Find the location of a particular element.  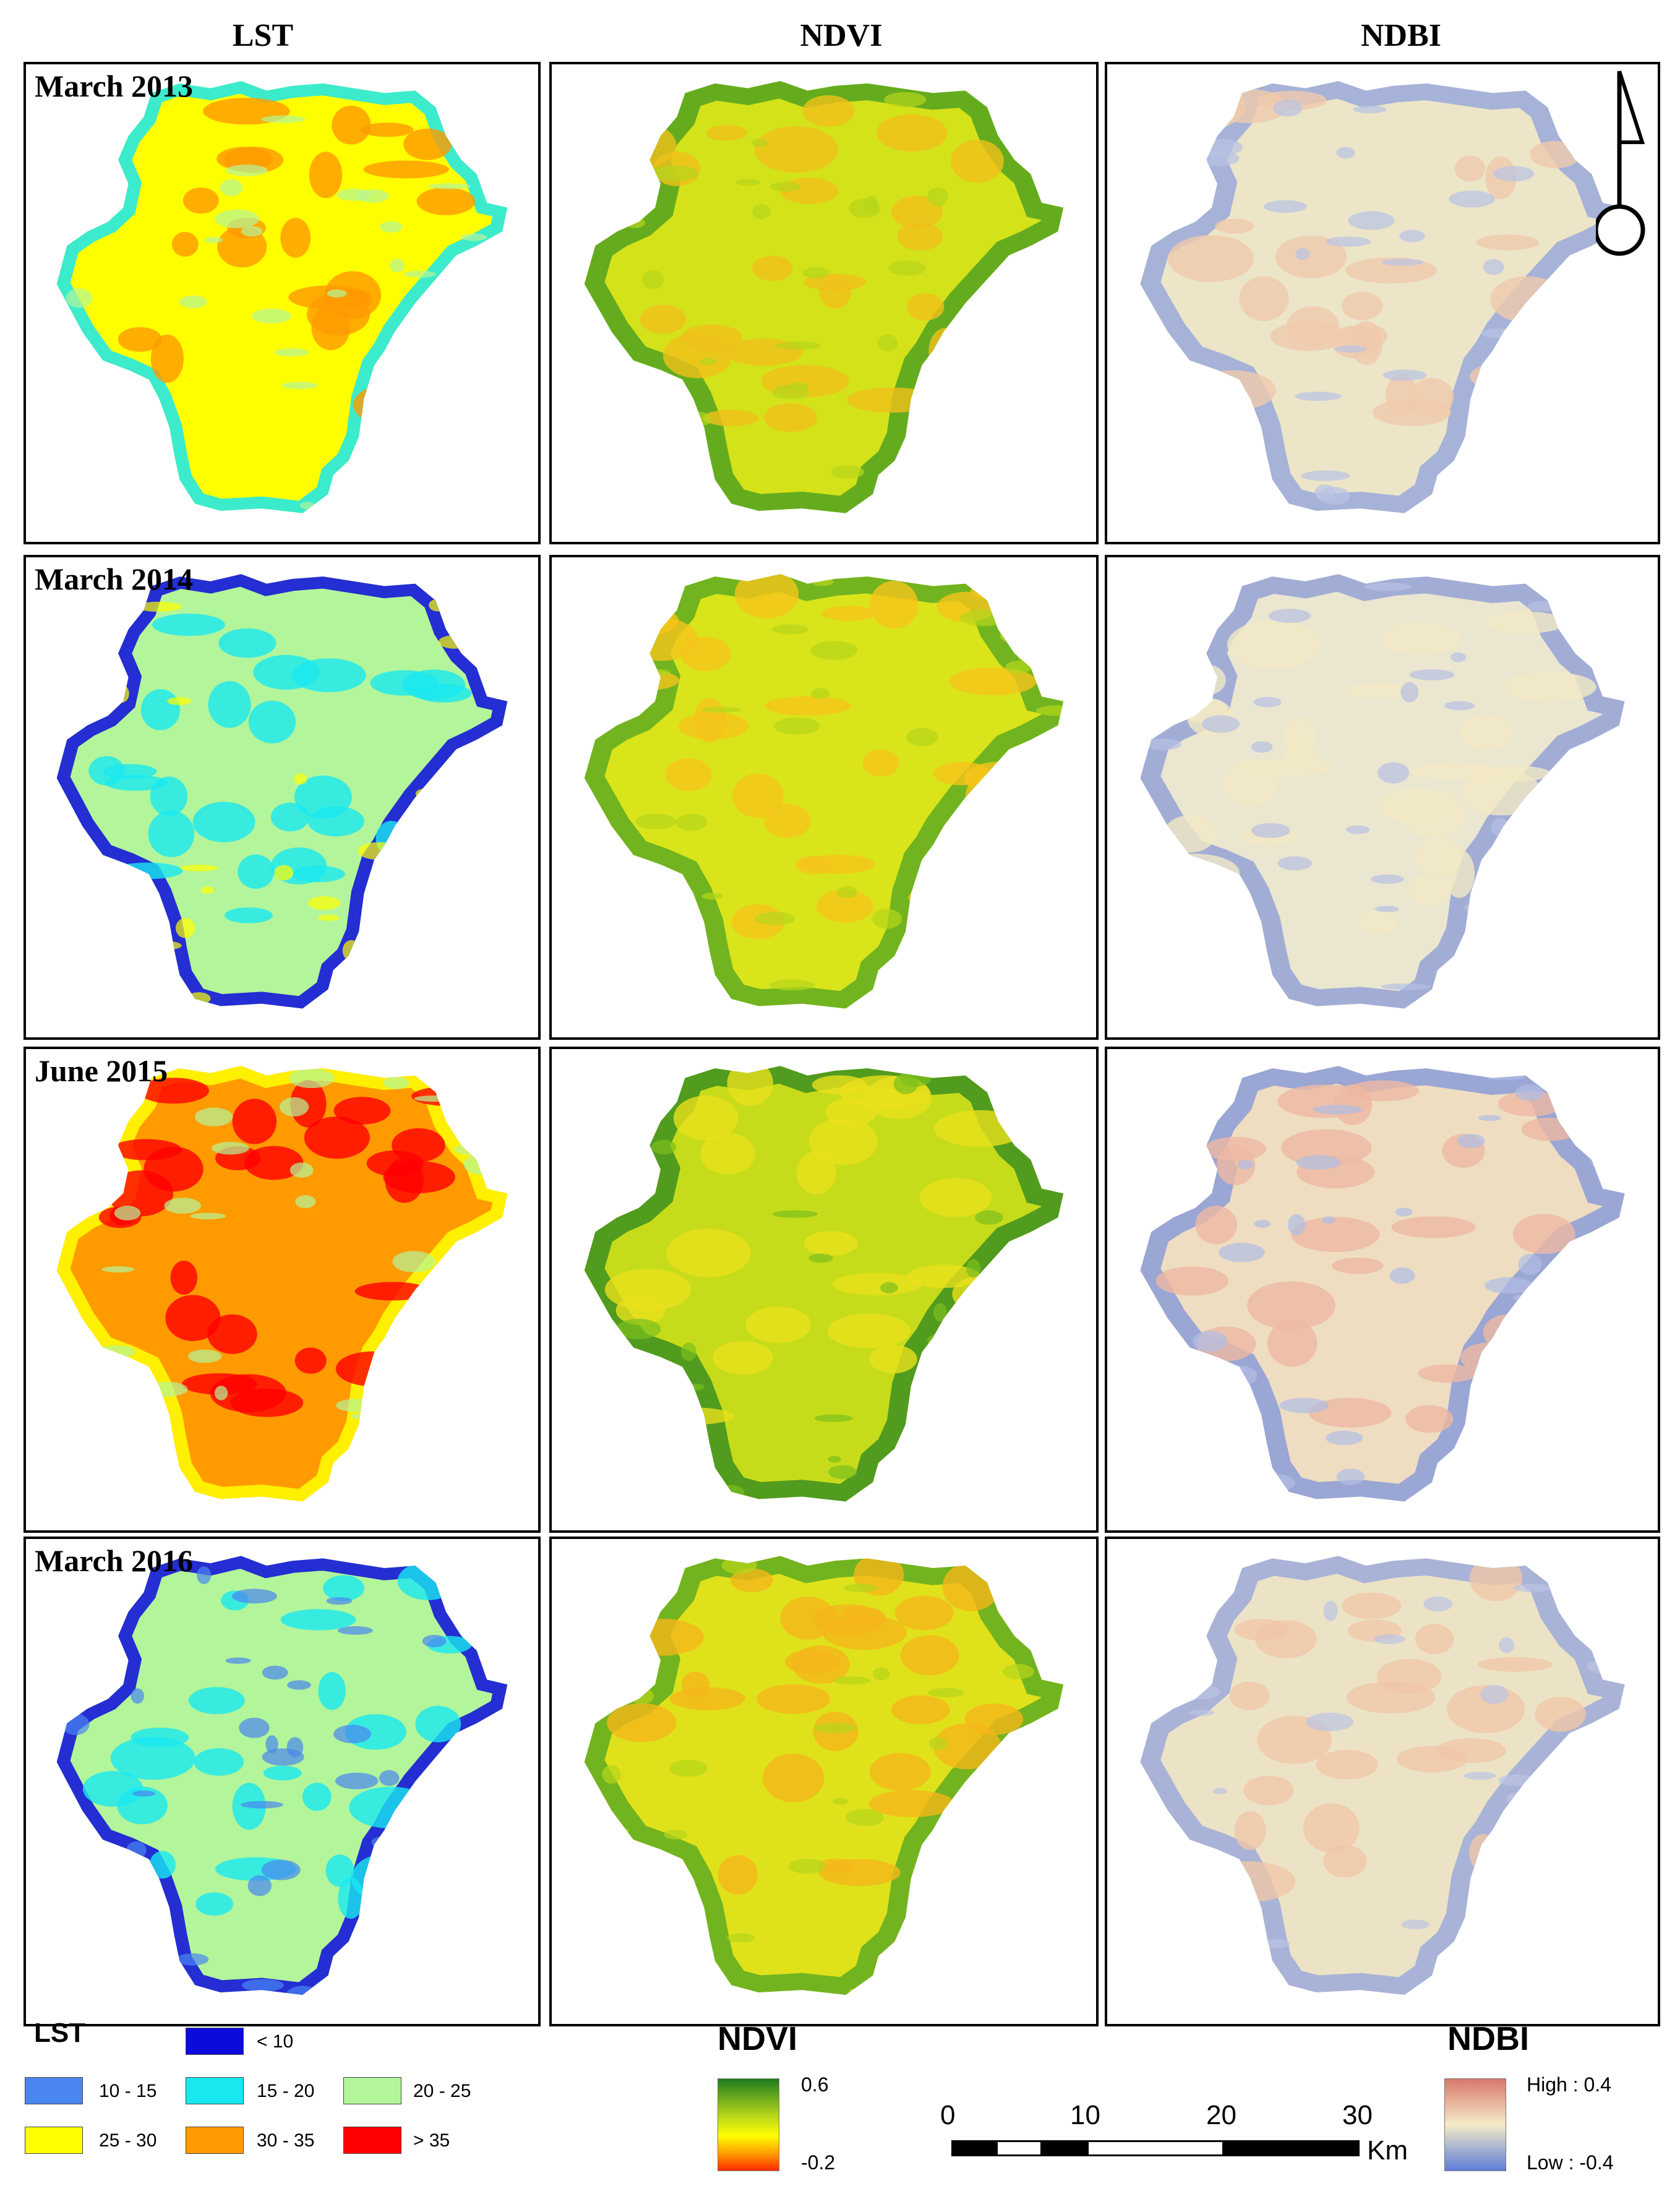

ndvi-high-label: 0.6 is located at coordinates (815, 2084).